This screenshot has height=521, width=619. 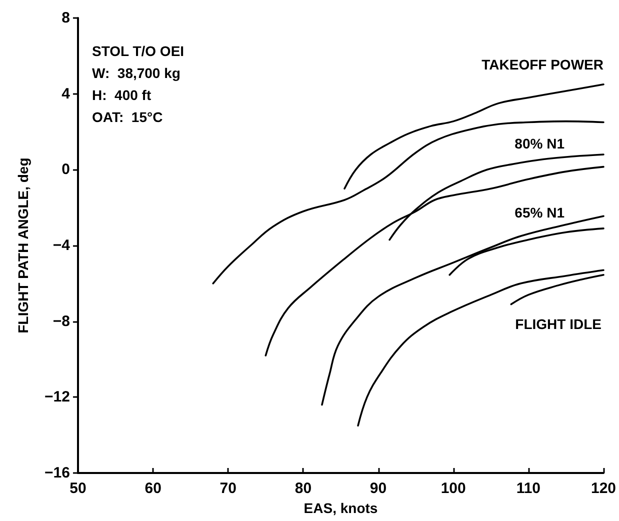 What do you see at coordinates (558, 324) in the screenshot?
I see `series-label: FLIGHT IDLE` at bounding box center [558, 324].